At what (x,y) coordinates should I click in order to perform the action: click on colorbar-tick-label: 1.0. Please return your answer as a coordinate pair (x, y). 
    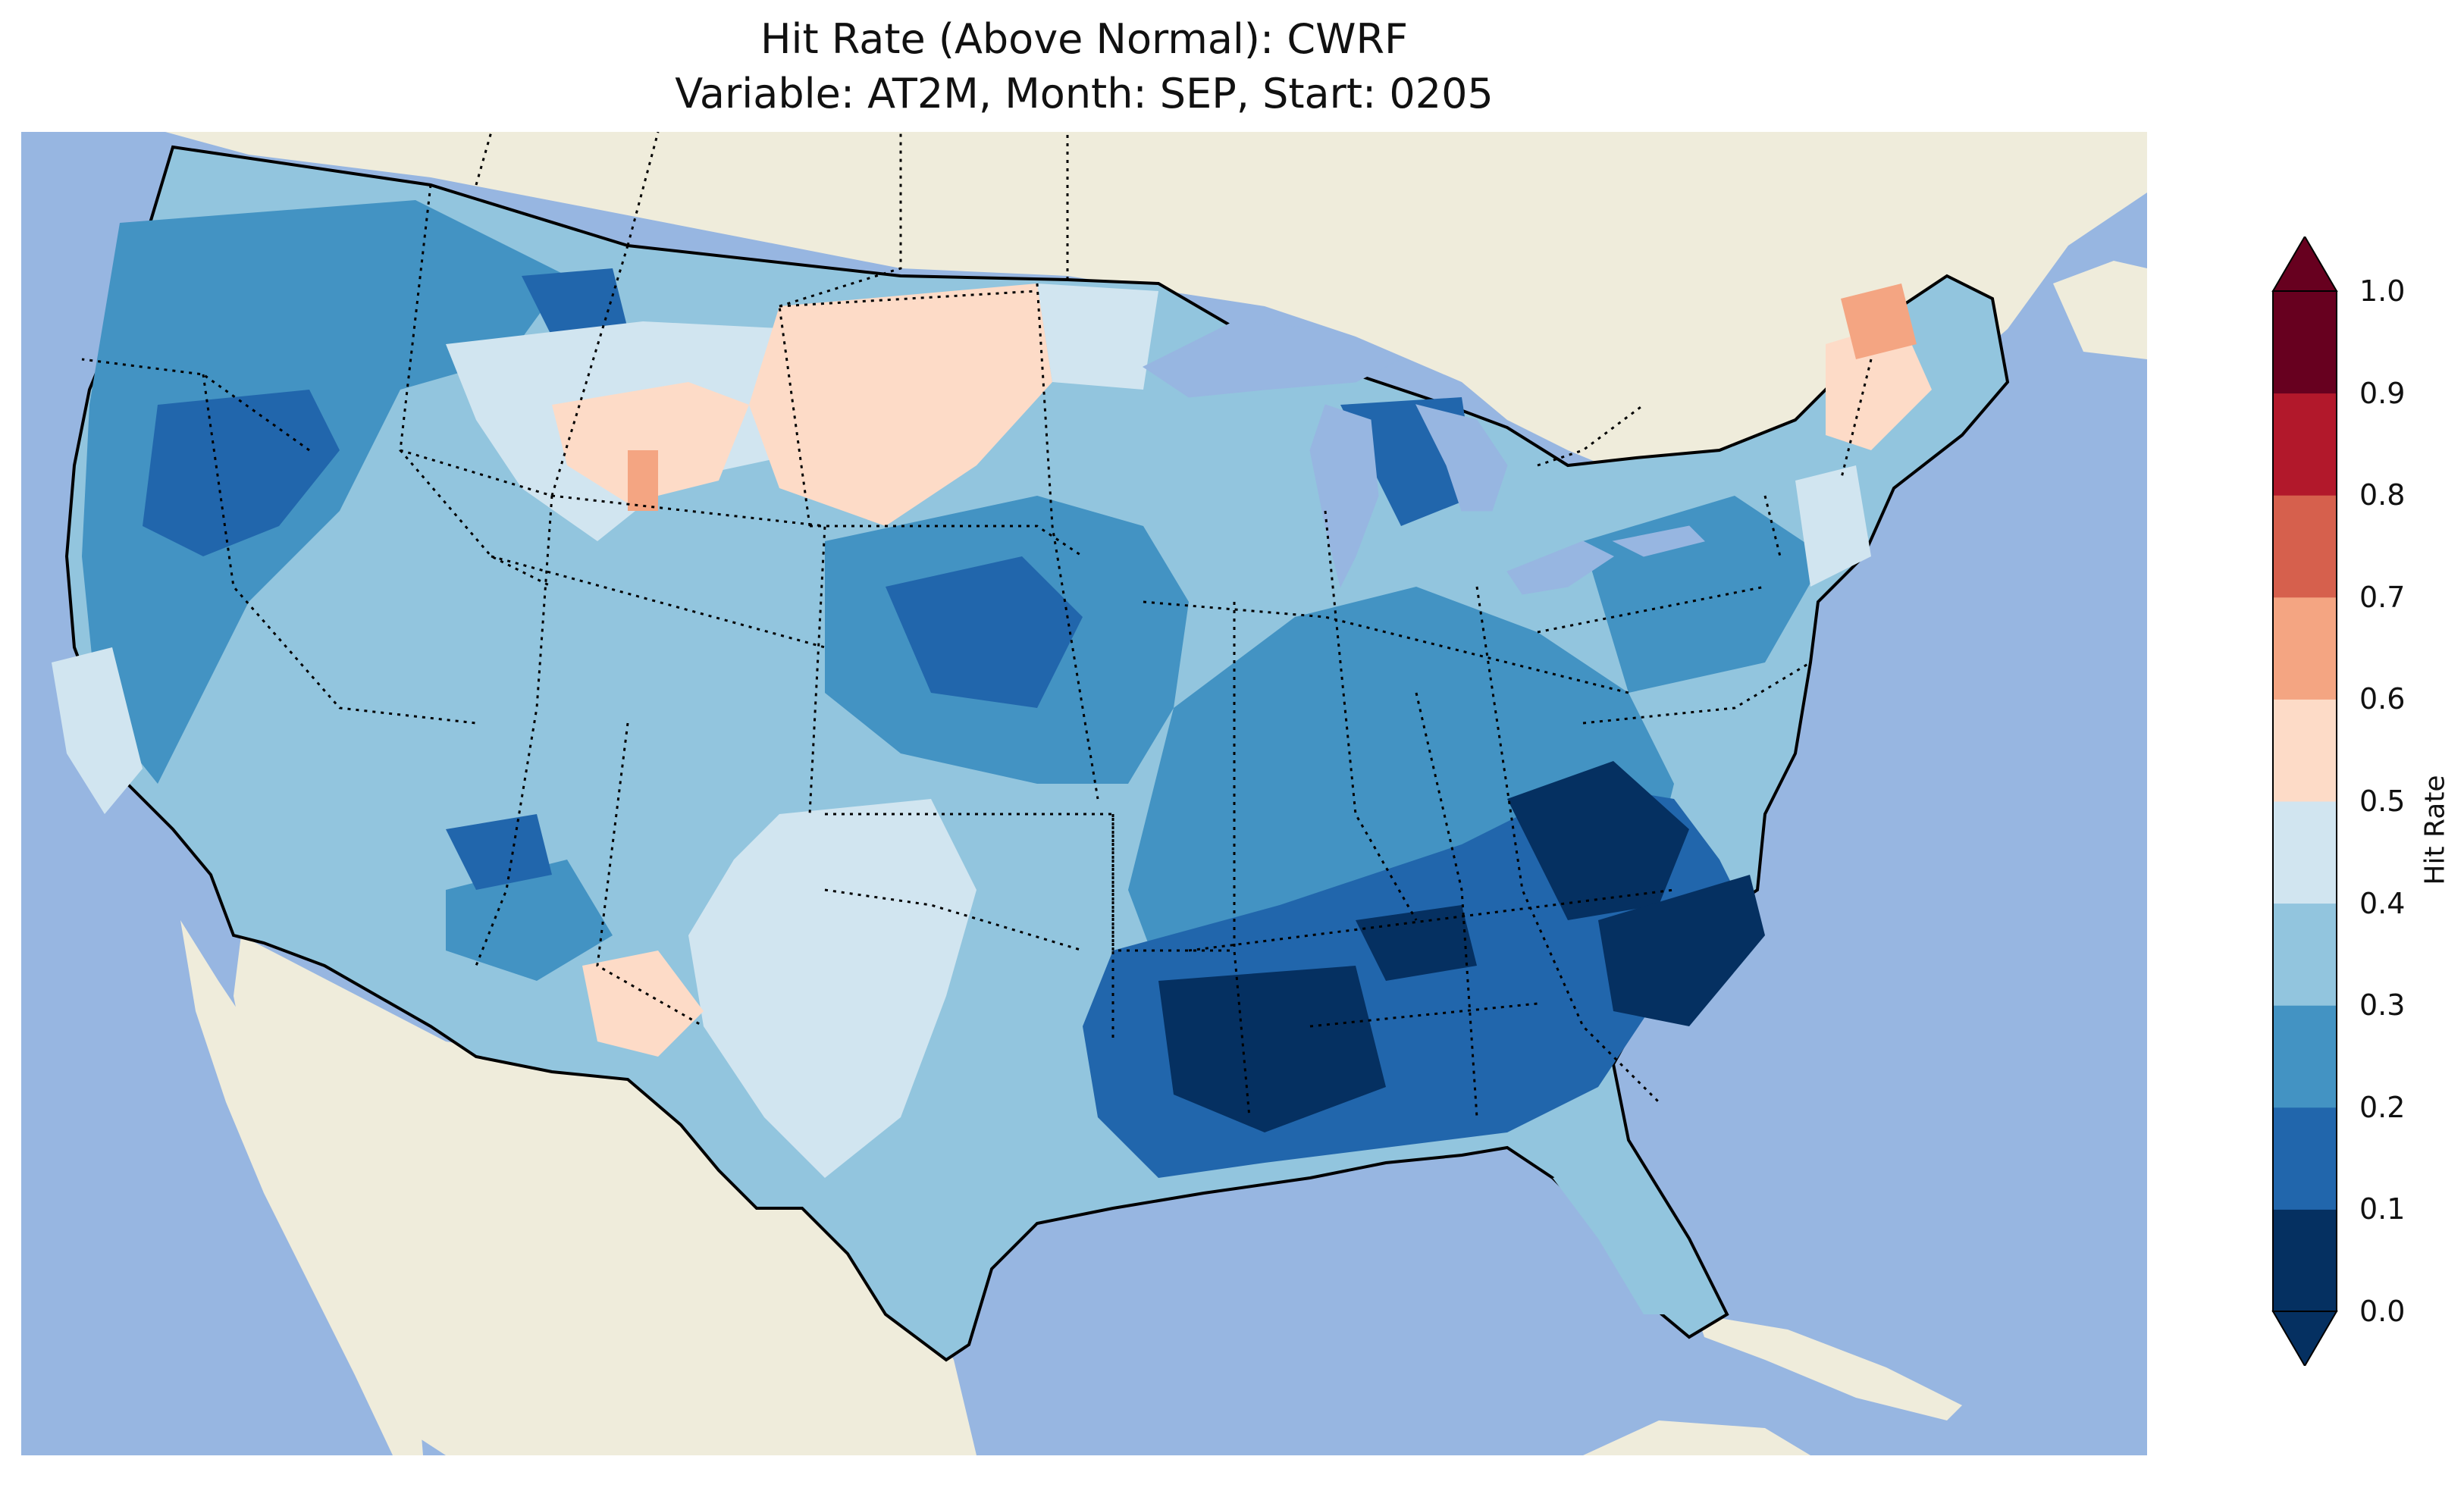
    Looking at the image, I should click on (2382, 291).